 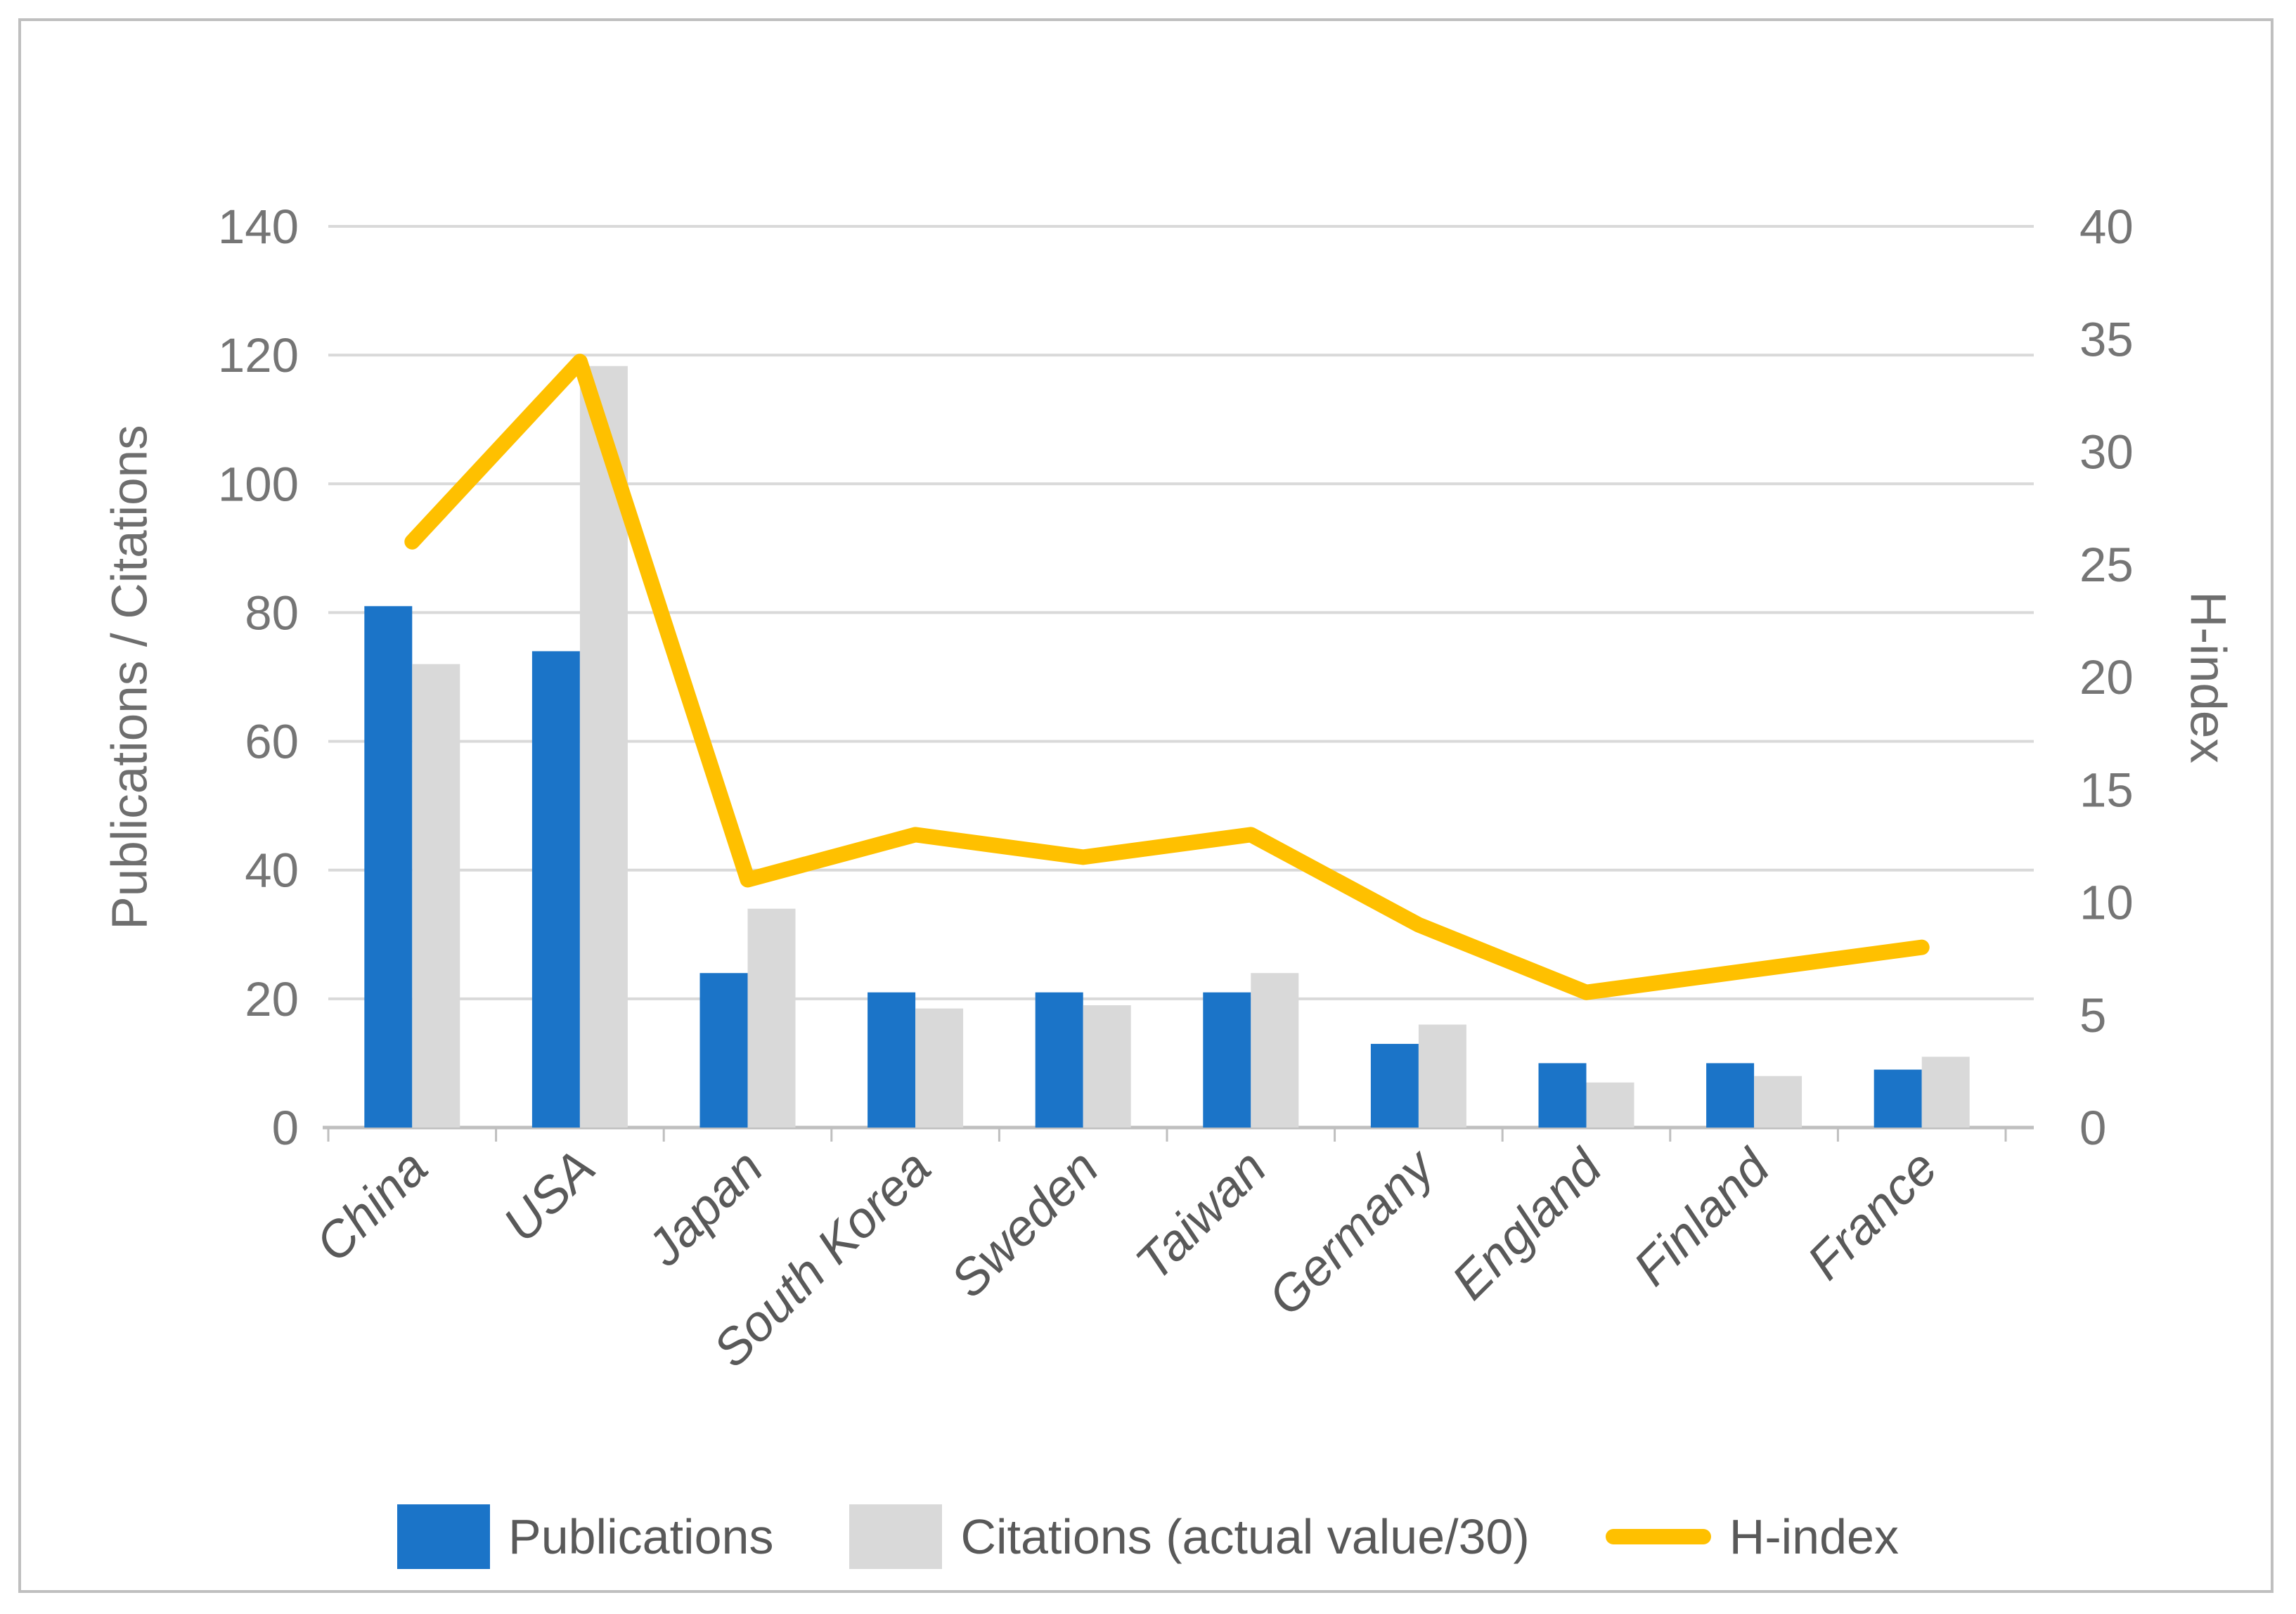 I want to click on x-category-label: Germany, so click(x=1353, y=1231).